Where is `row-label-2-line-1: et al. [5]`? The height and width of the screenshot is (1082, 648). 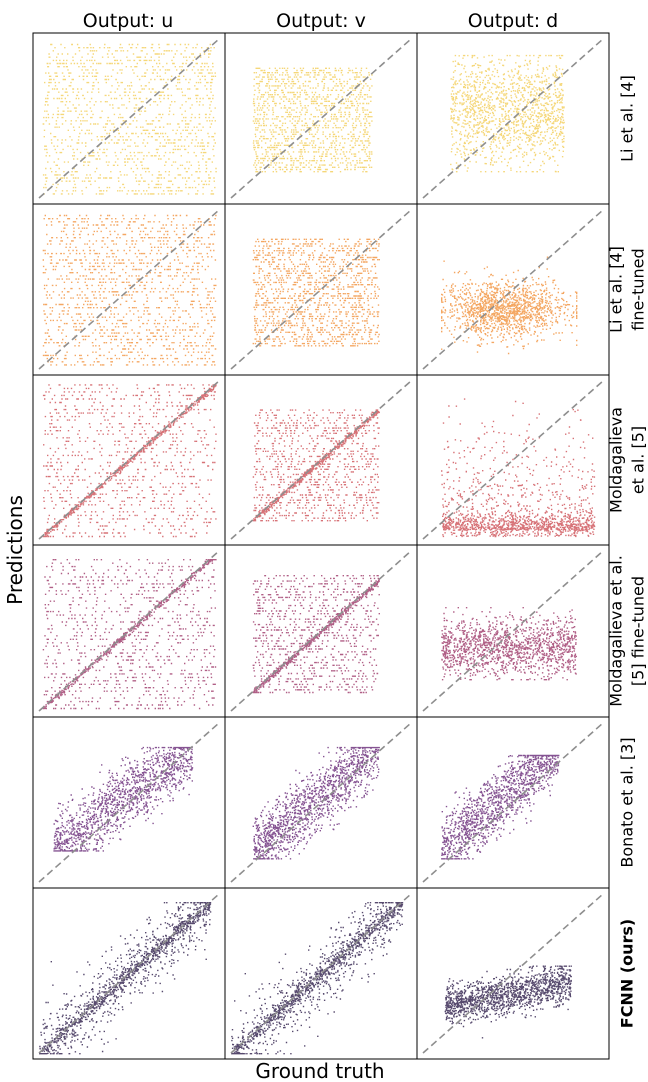 row-label-2-line-1: et al. [5] is located at coordinates (638, 460).